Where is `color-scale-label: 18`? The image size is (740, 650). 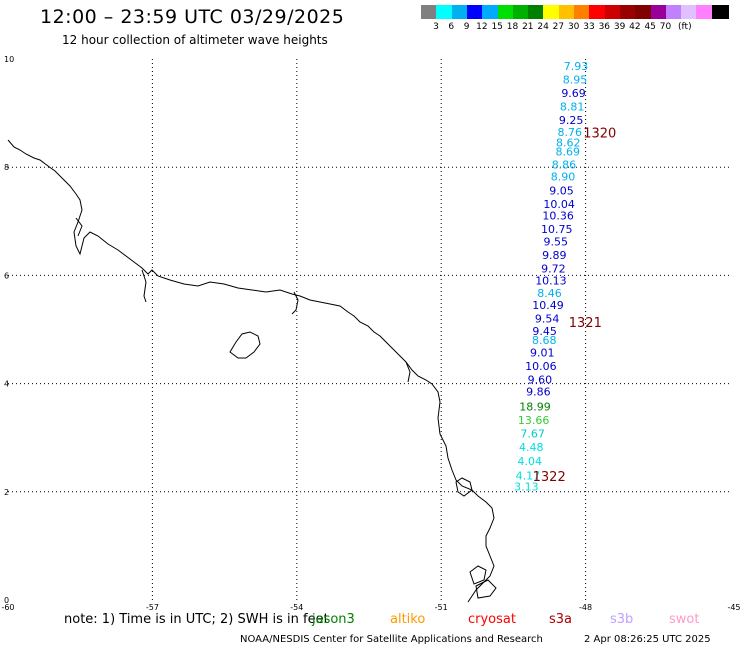
color-scale-label: 18 is located at coordinates (512, 27).